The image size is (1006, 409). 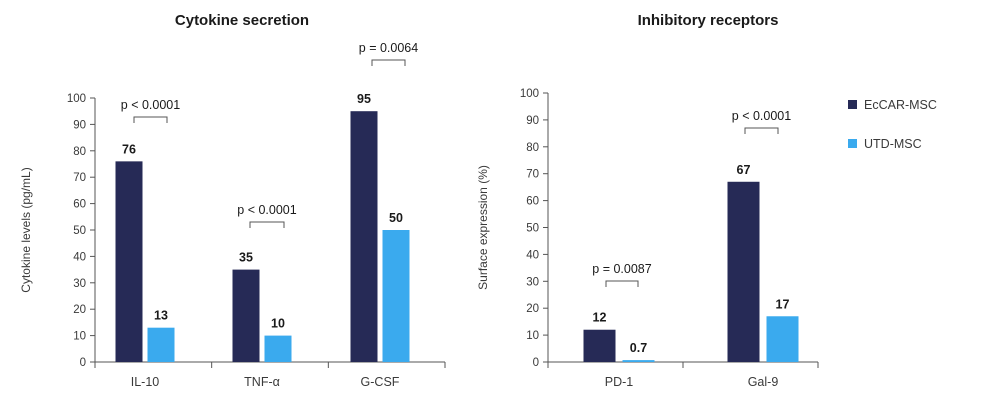 What do you see at coordinates (600, 318) in the screenshot?
I see `data-label: 12` at bounding box center [600, 318].